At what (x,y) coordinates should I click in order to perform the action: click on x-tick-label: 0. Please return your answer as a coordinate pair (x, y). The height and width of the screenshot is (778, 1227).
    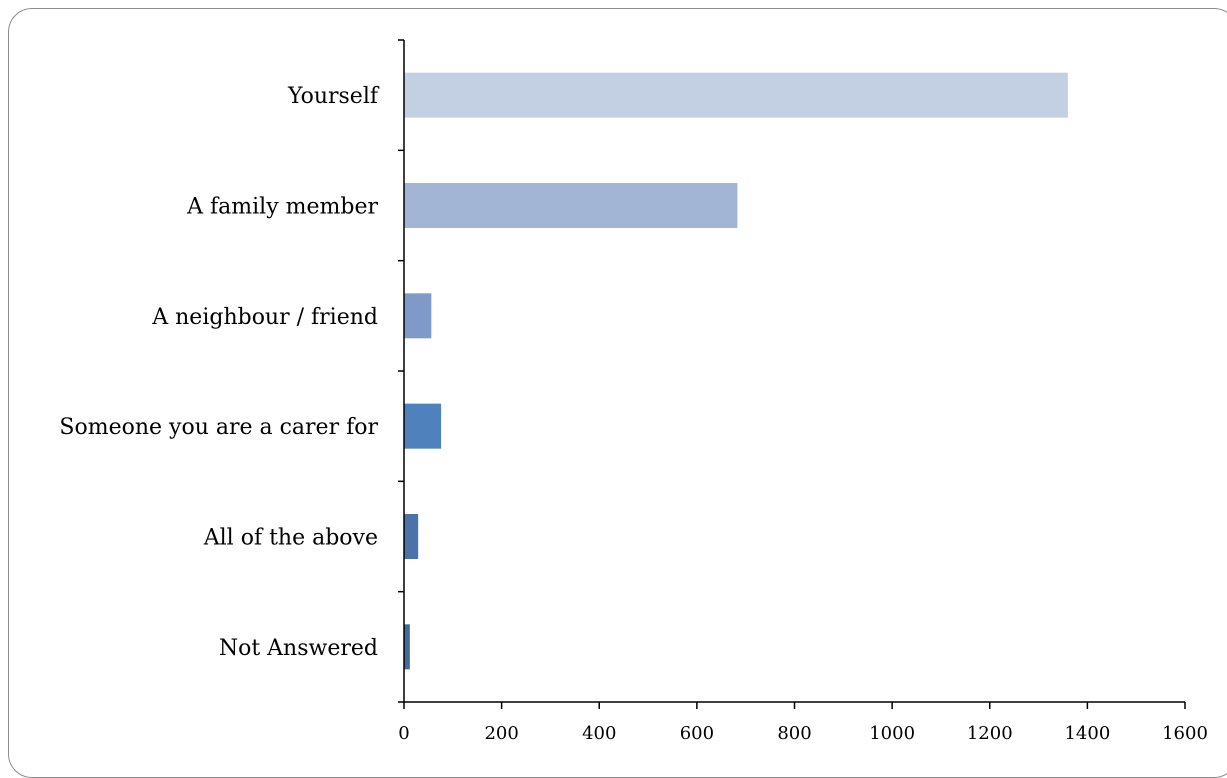
    Looking at the image, I should click on (403, 733).